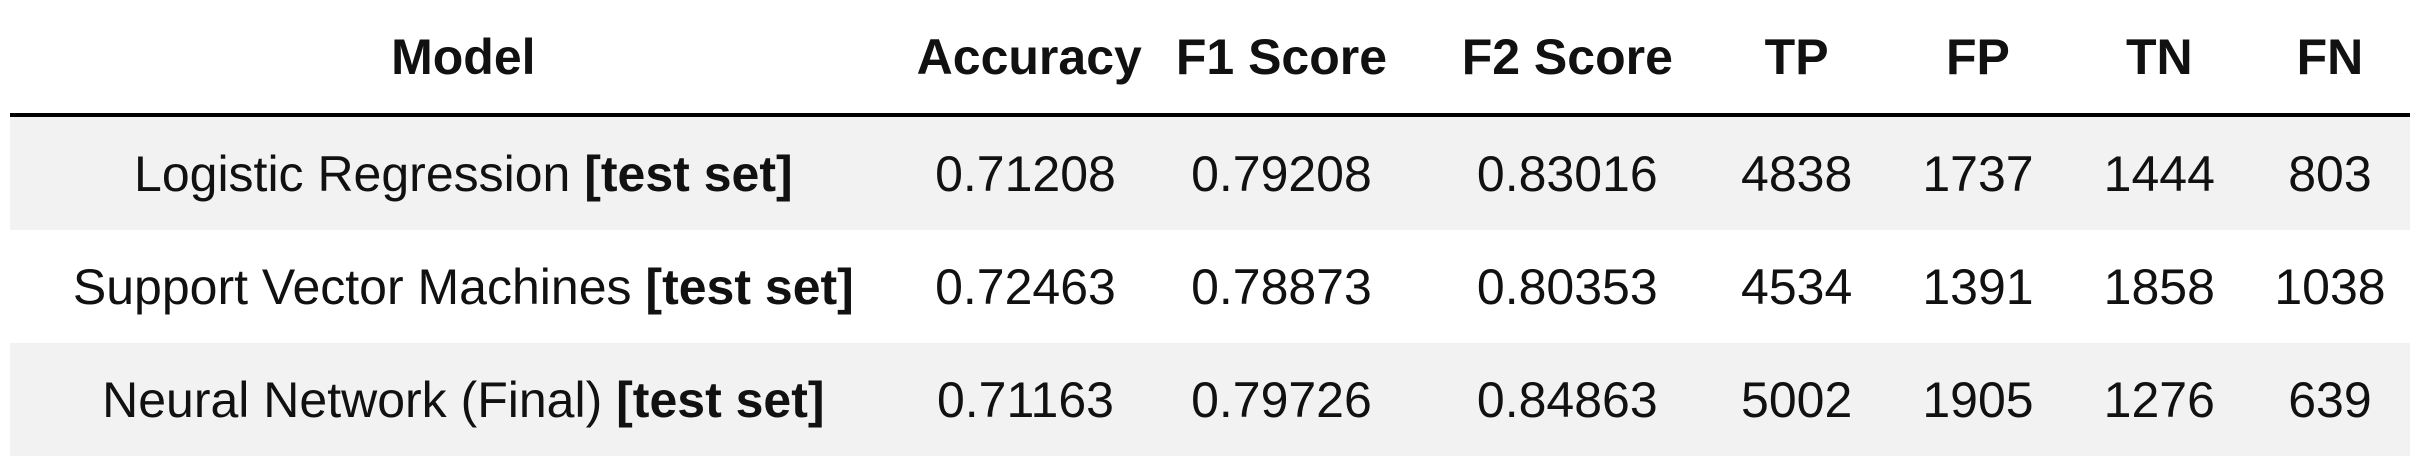 The height and width of the screenshot is (460, 2414). Describe the element at coordinates (1796, 58) in the screenshot. I see `header-tp: TP` at that location.